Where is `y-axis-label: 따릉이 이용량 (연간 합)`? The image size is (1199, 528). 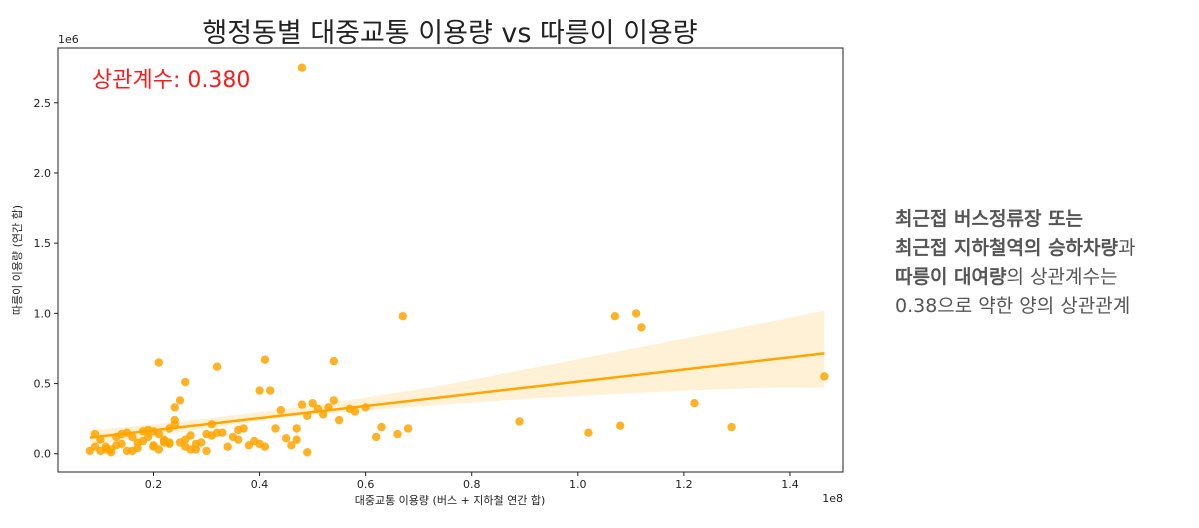
y-axis-label: 따릉이 이용량 (연간 합) is located at coordinates (17, 260).